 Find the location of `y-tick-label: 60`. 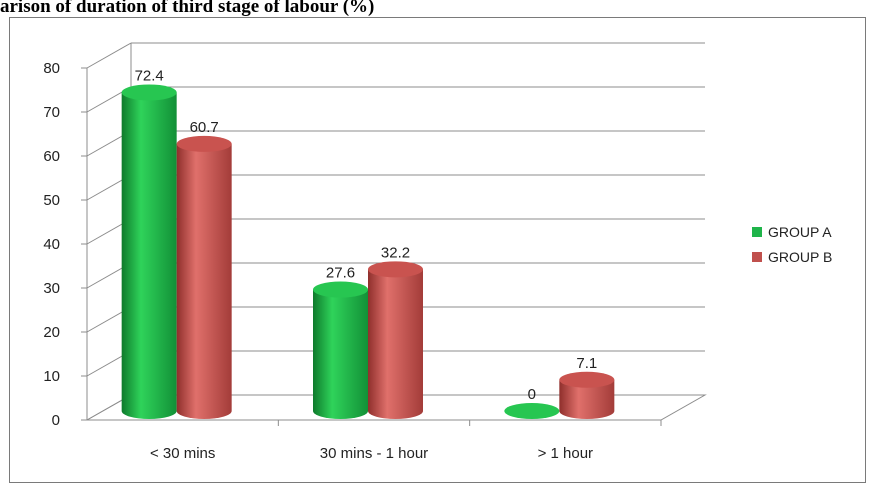

y-tick-label: 60 is located at coordinates (51, 156).